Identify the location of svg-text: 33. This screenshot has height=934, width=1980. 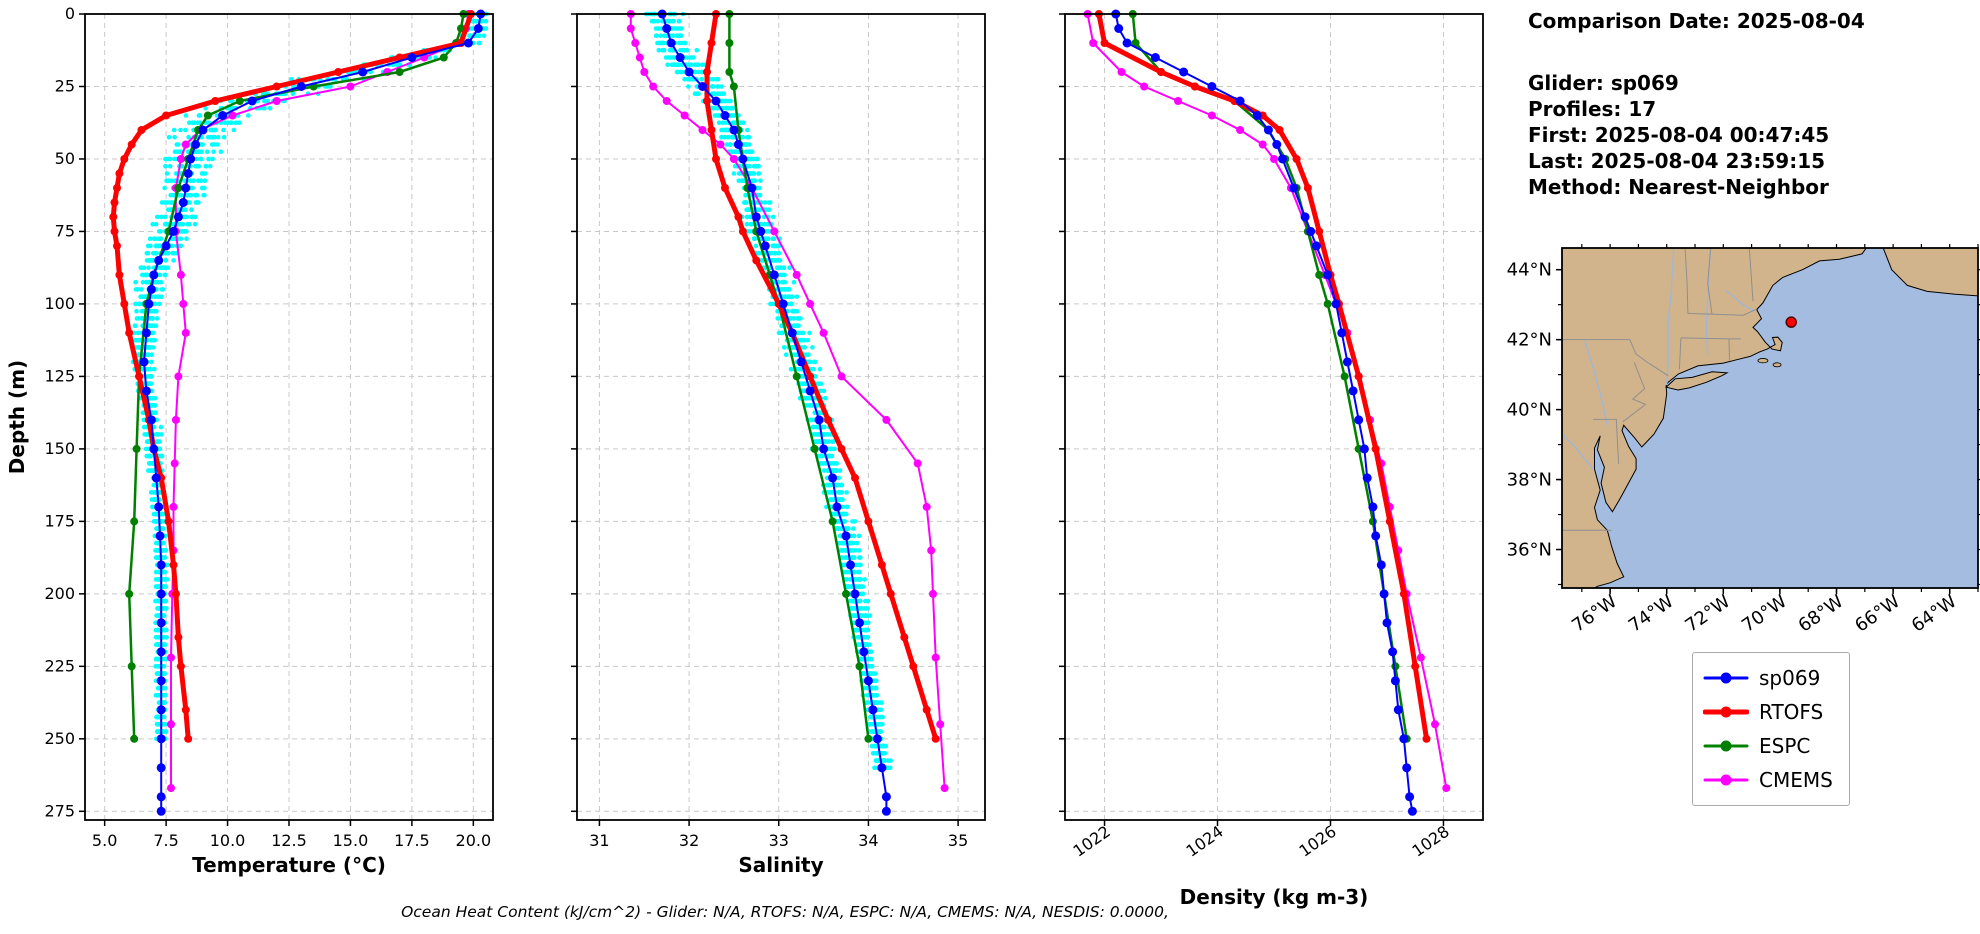
(779, 840).